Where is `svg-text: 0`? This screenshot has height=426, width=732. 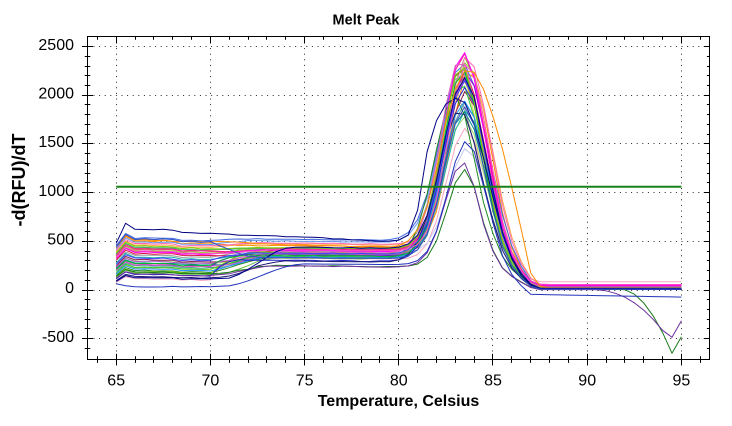
svg-text: 0 is located at coordinates (69, 288).